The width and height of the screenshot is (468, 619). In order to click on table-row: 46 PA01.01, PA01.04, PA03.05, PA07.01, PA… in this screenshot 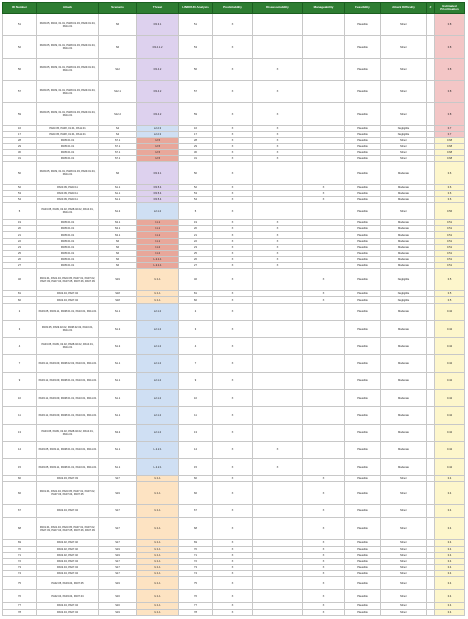, I will do `click(233, 280)`.